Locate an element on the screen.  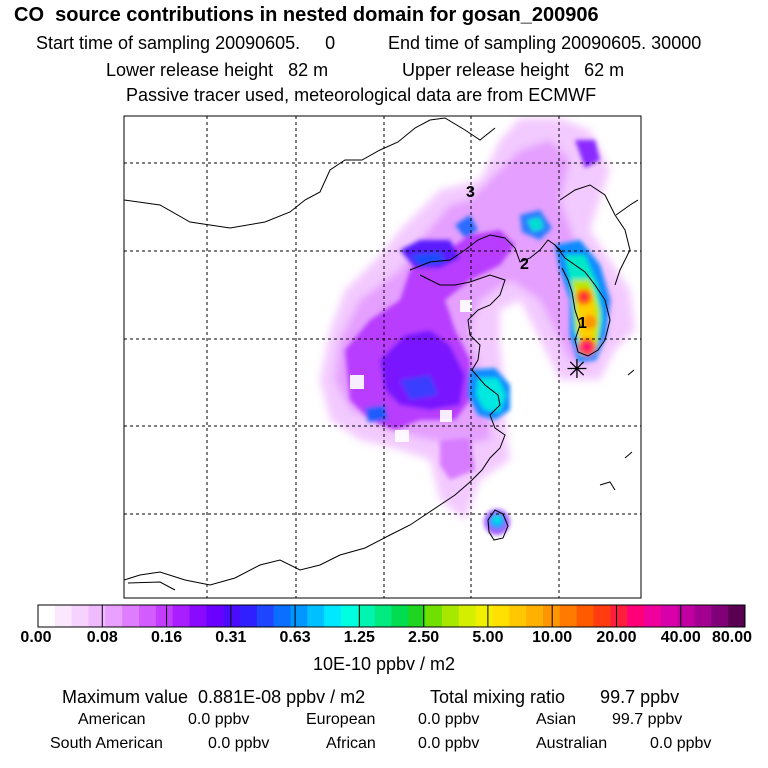
lower-release-label: Lower release height 82 m is located at coordinates (217, 70).